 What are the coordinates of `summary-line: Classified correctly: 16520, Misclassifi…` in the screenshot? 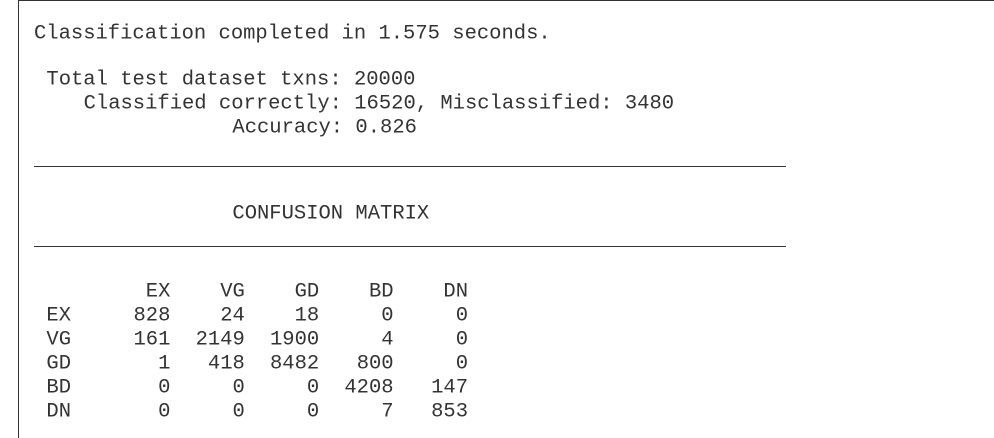 It's located at (379, 103).